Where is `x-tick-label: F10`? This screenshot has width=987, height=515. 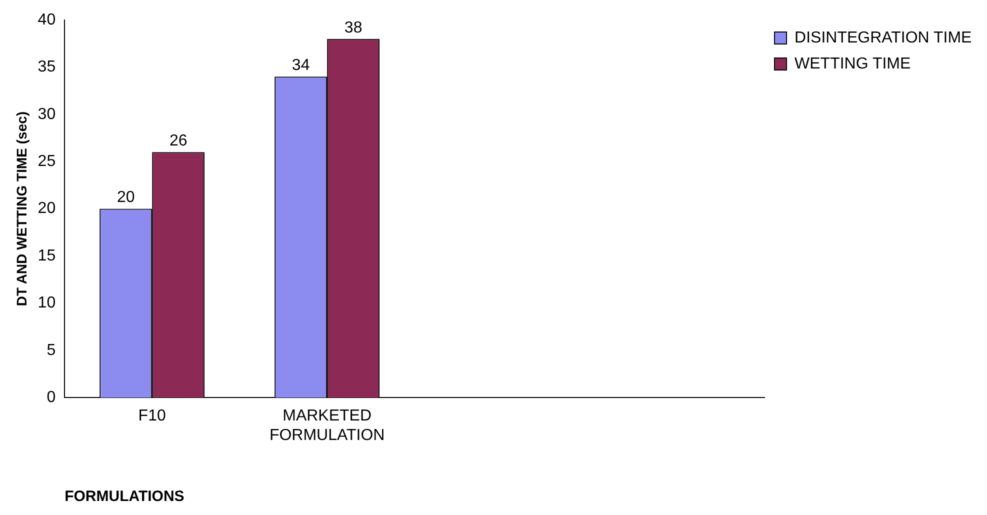
x-tick-label: F10 is located at coordinates (152, 416).